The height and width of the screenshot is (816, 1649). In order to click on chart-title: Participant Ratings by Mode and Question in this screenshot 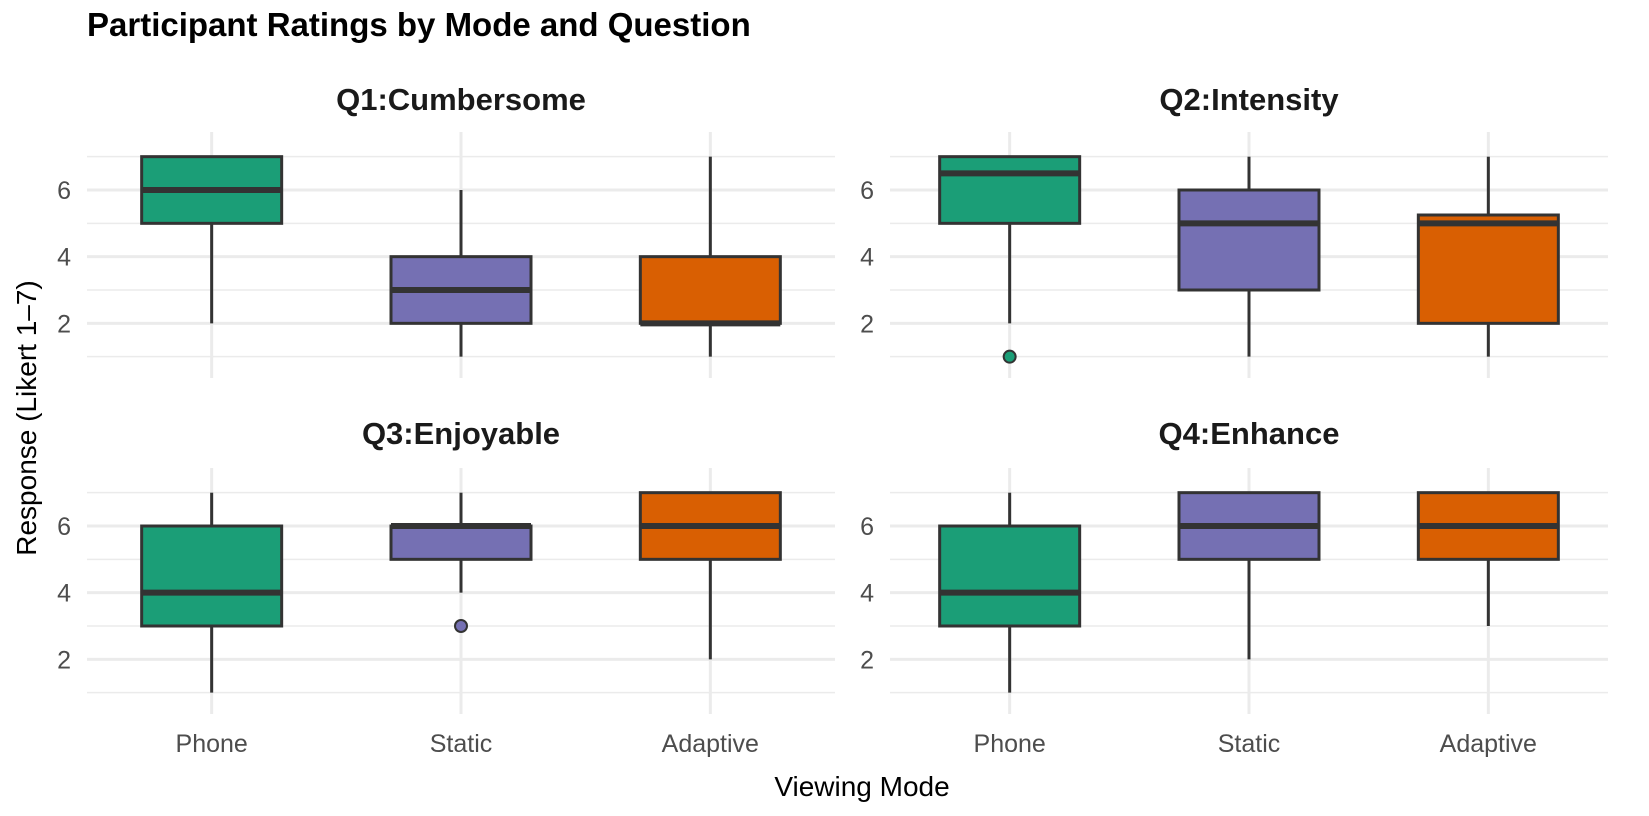, I will do `click(419, 24)`.